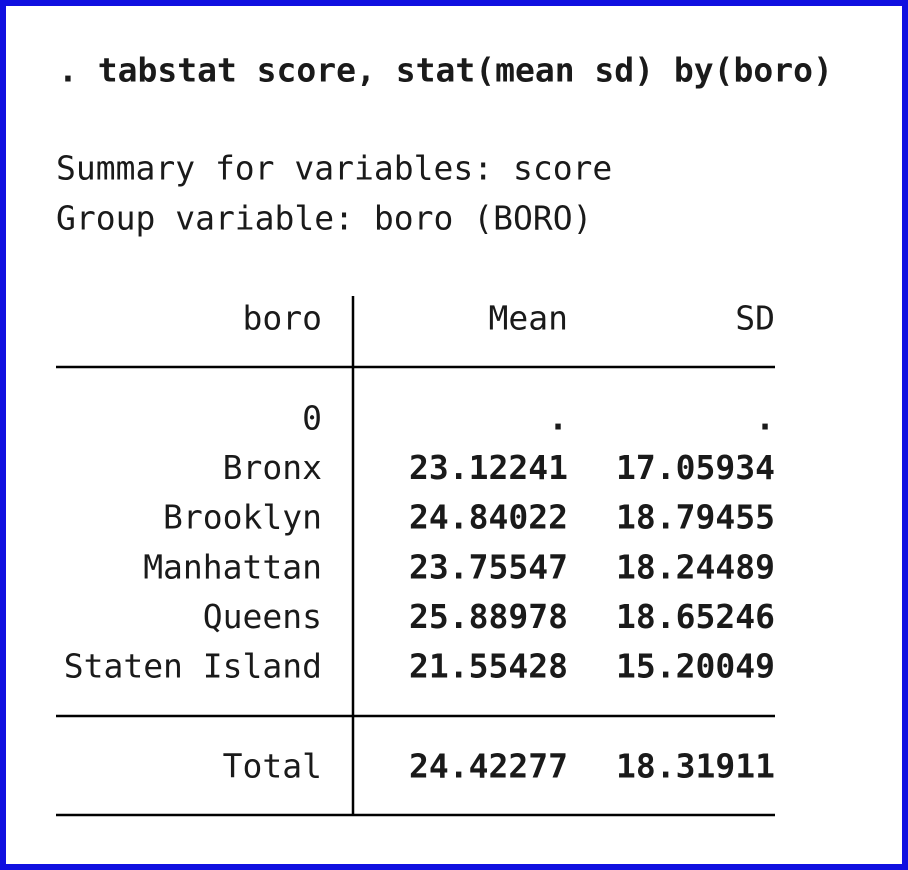  I want to click on cell: 23.12241, so click(488, 467).